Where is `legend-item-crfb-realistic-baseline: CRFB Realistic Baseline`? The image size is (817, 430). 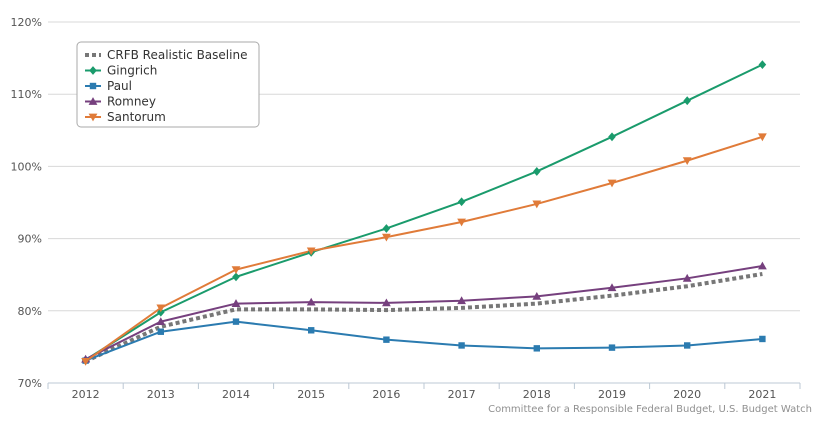 legend-item-crfb-realistic-baseline: CRFB Realistic Baseline is located at coordinates (166, 55).